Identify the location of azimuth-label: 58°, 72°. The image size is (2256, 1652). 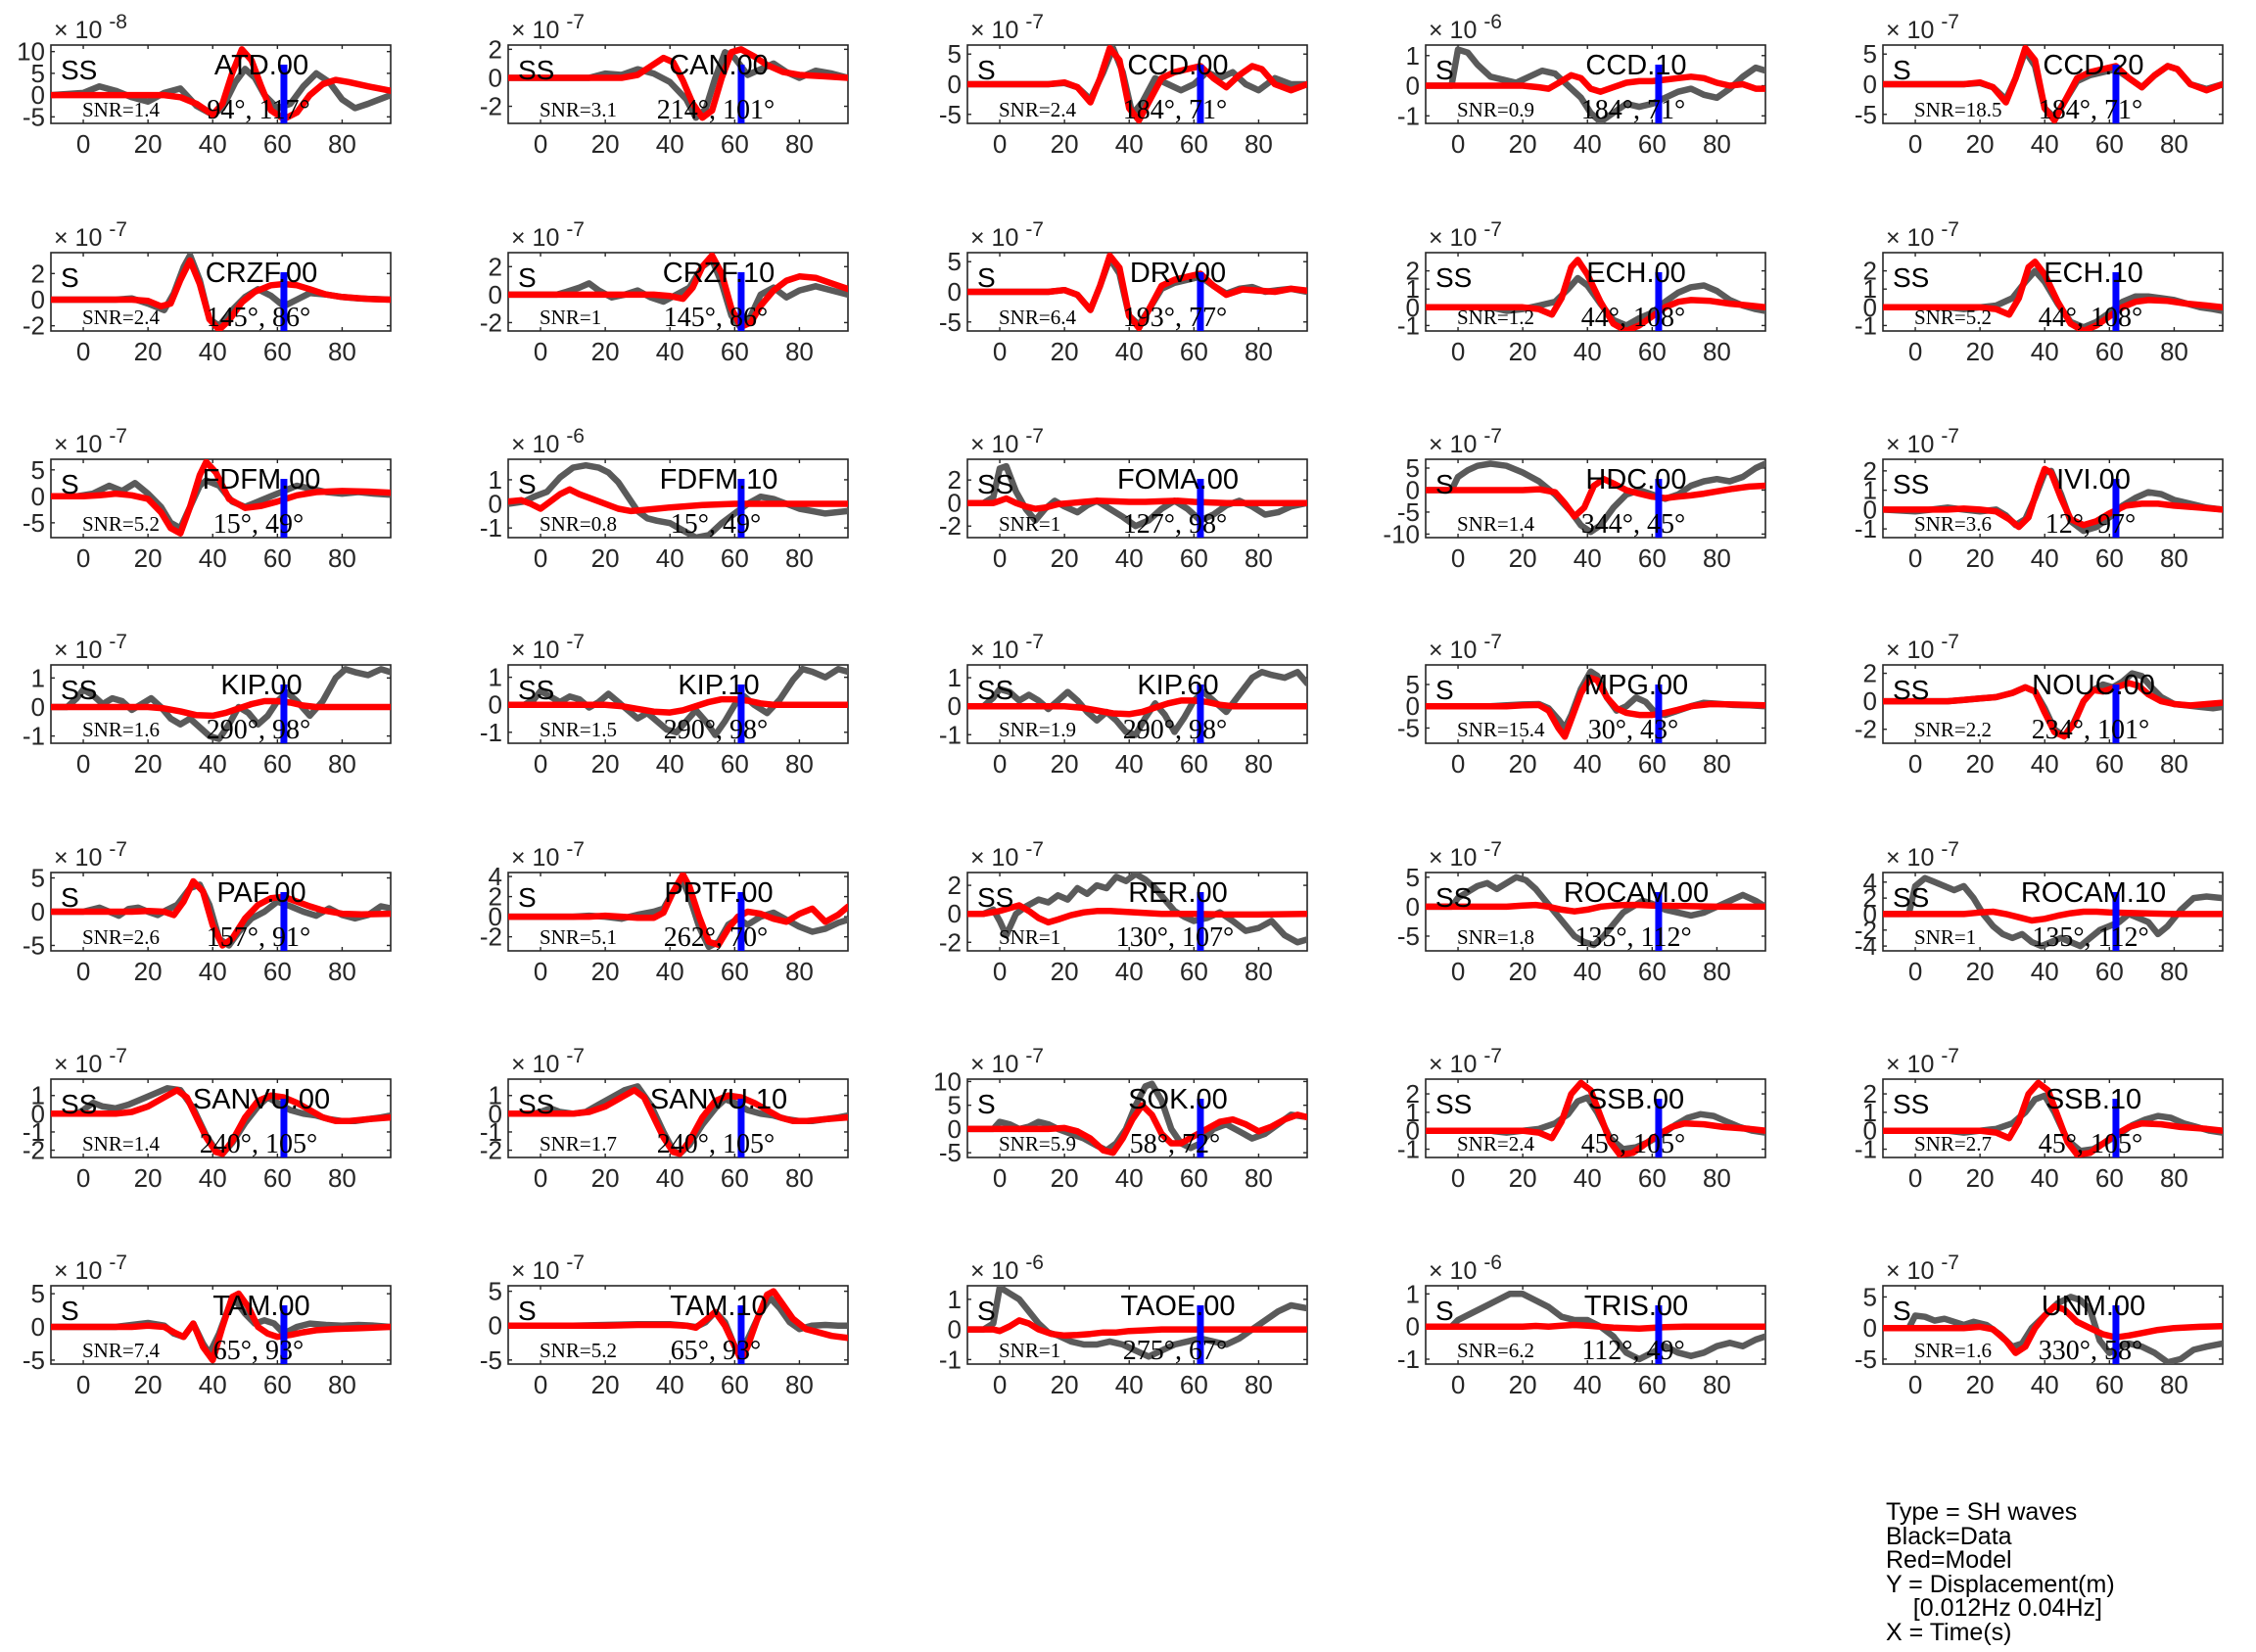
(1175, 1144).